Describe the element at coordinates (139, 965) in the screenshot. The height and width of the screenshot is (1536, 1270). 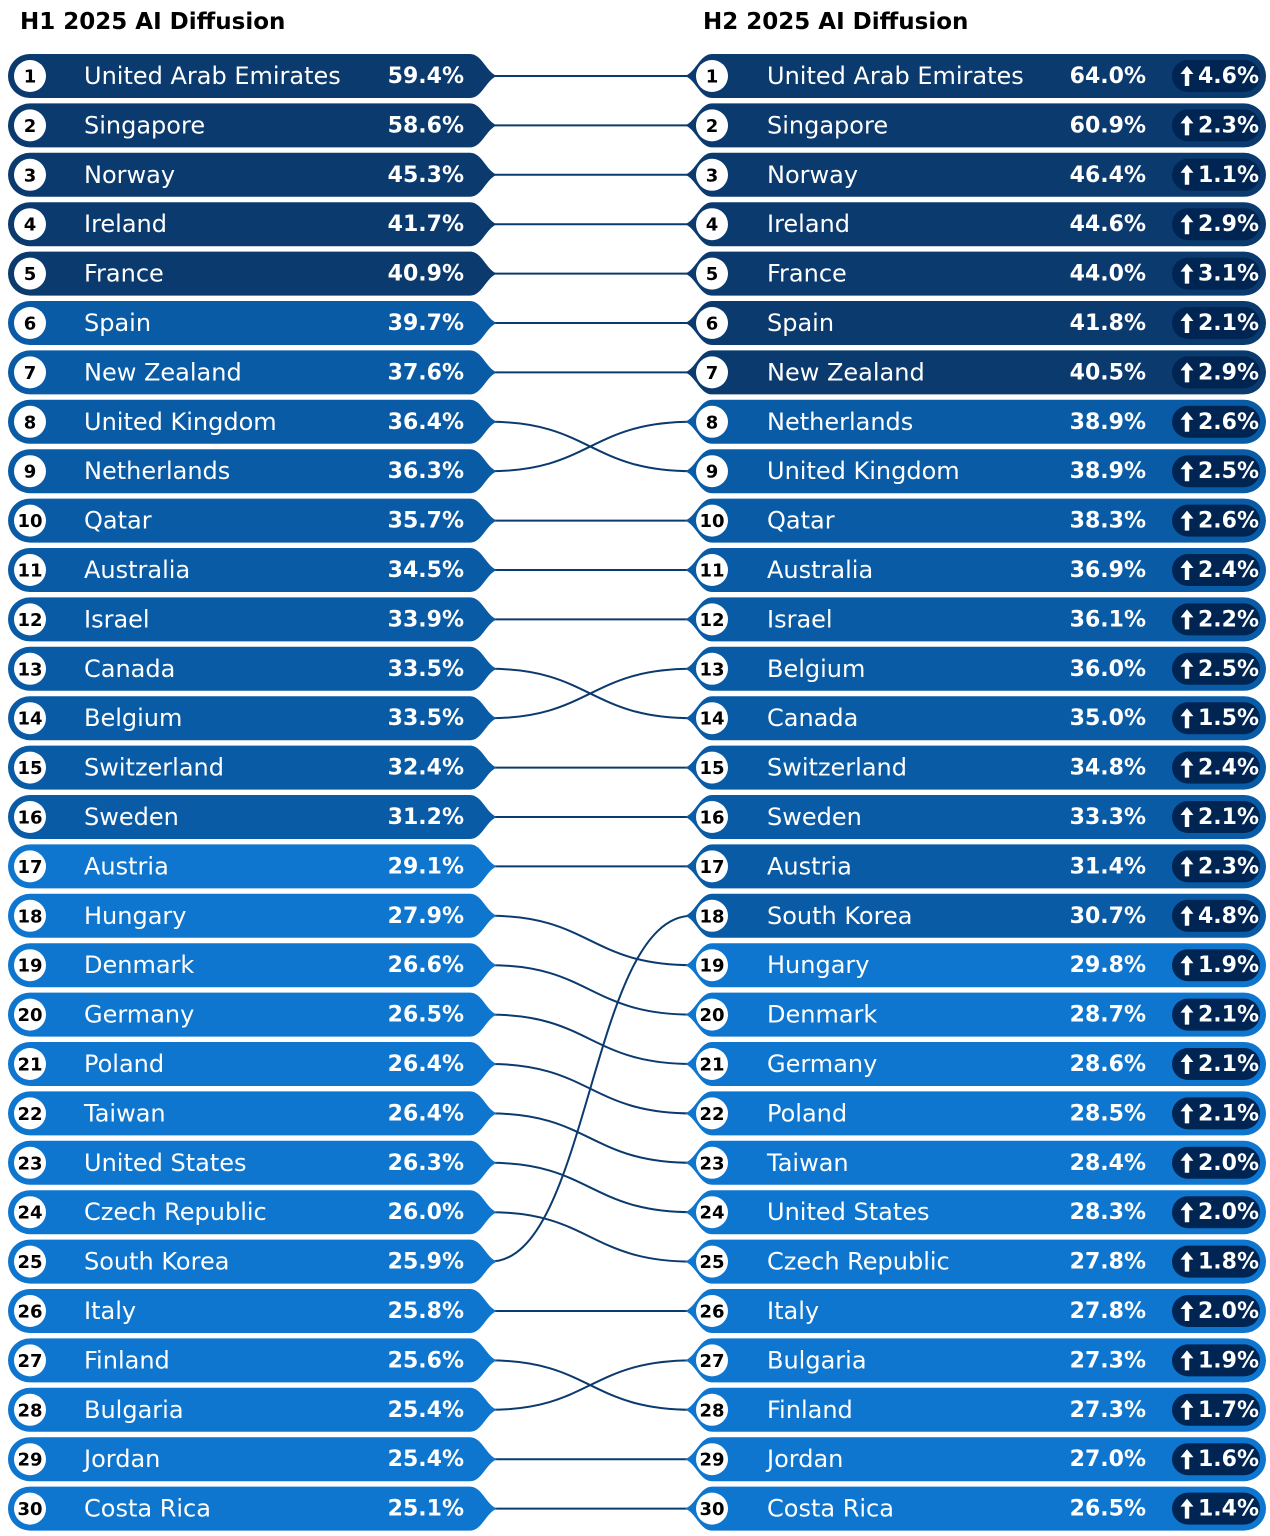
I see `country-label: Denmark` at that location.